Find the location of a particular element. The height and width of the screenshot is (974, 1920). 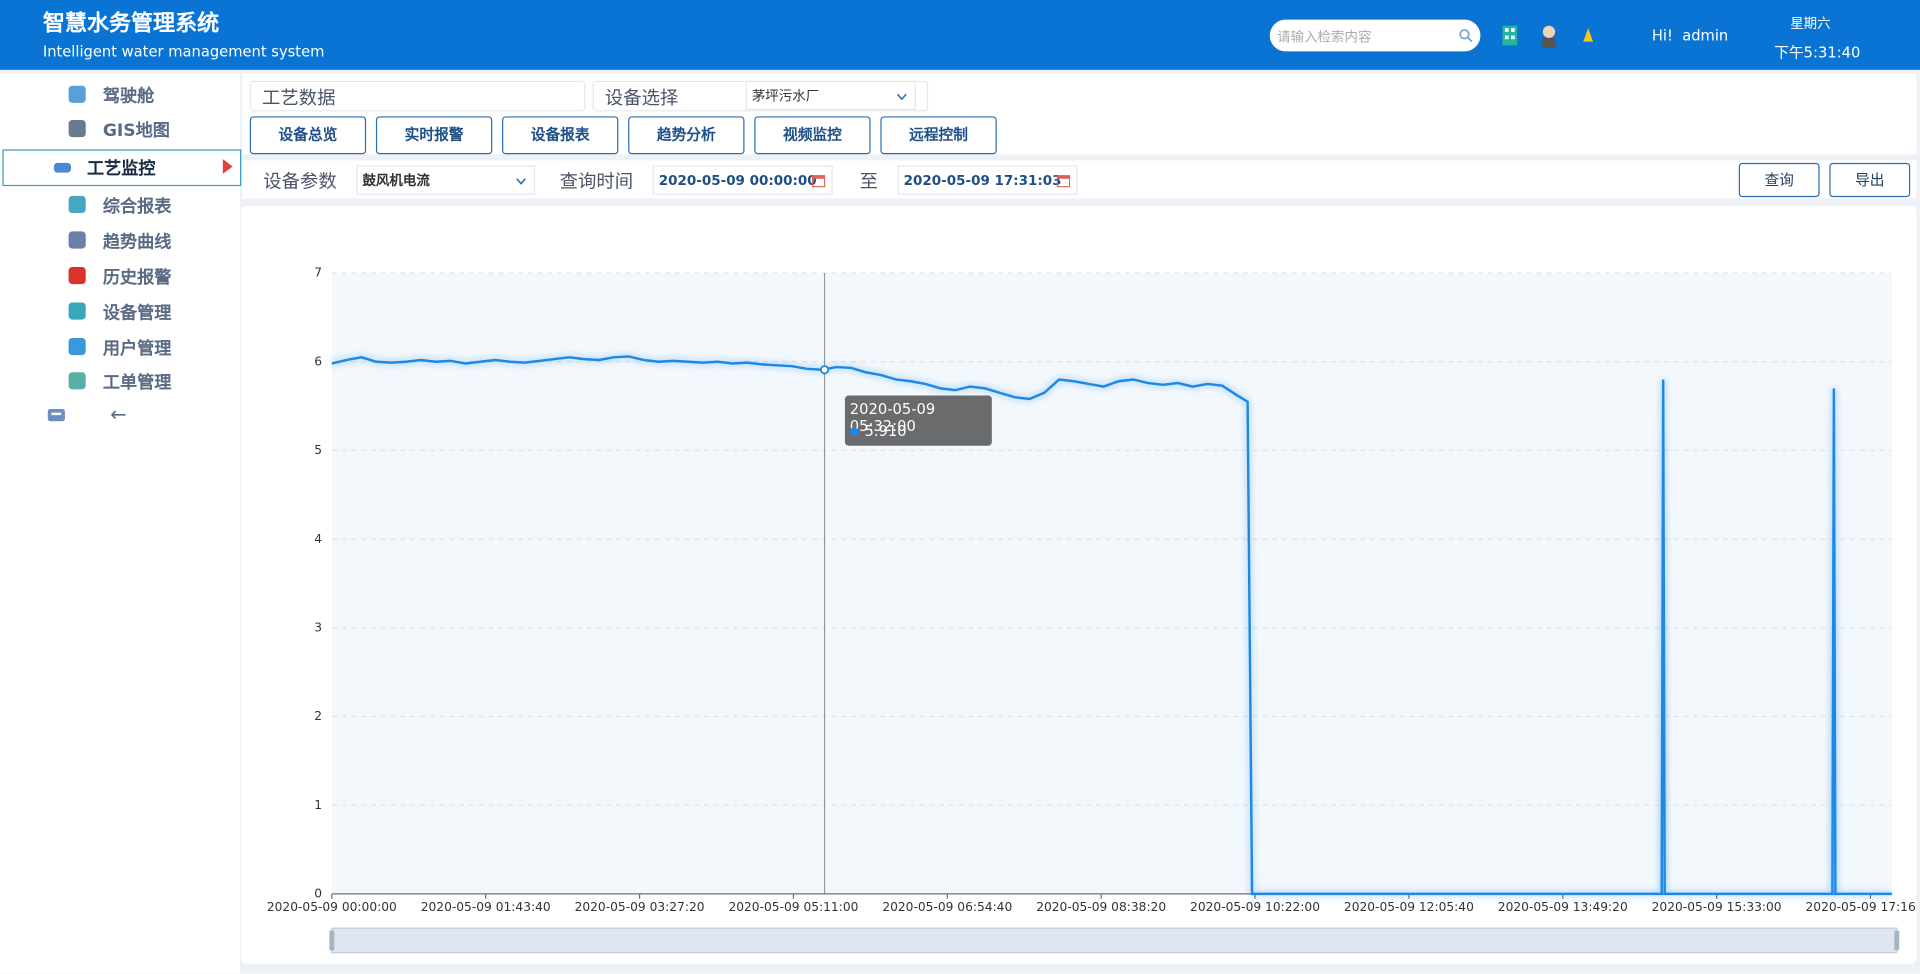

x-tick-label: 2020-05-09 10:22:00 is located at coordinates (1255, 907).